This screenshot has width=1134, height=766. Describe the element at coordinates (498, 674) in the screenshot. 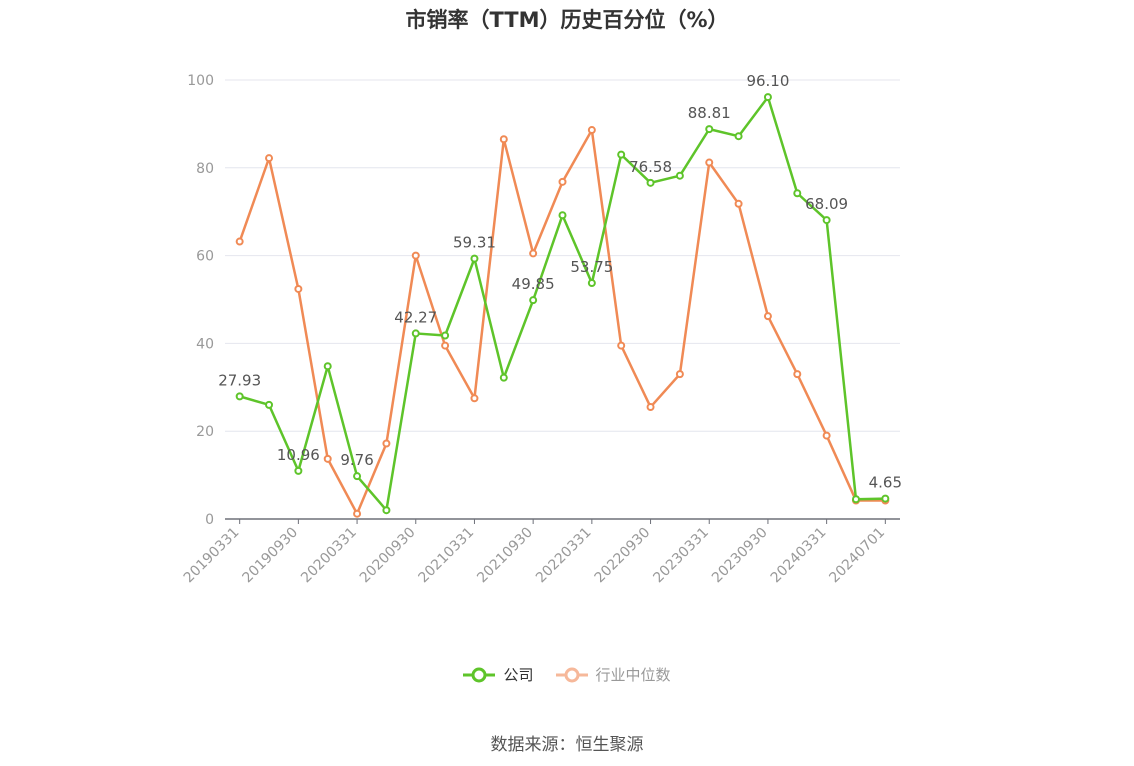

I see `legend-item-company: 公司` at that location.